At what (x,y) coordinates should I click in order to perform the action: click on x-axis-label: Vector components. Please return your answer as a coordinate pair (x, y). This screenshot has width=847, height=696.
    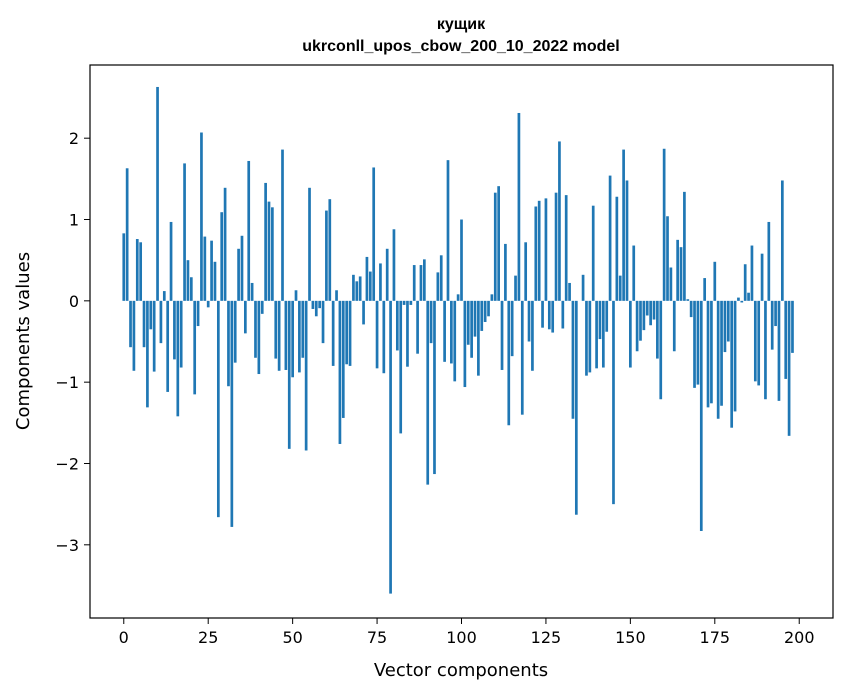
    Looking at the image, I should click on (461, 670).